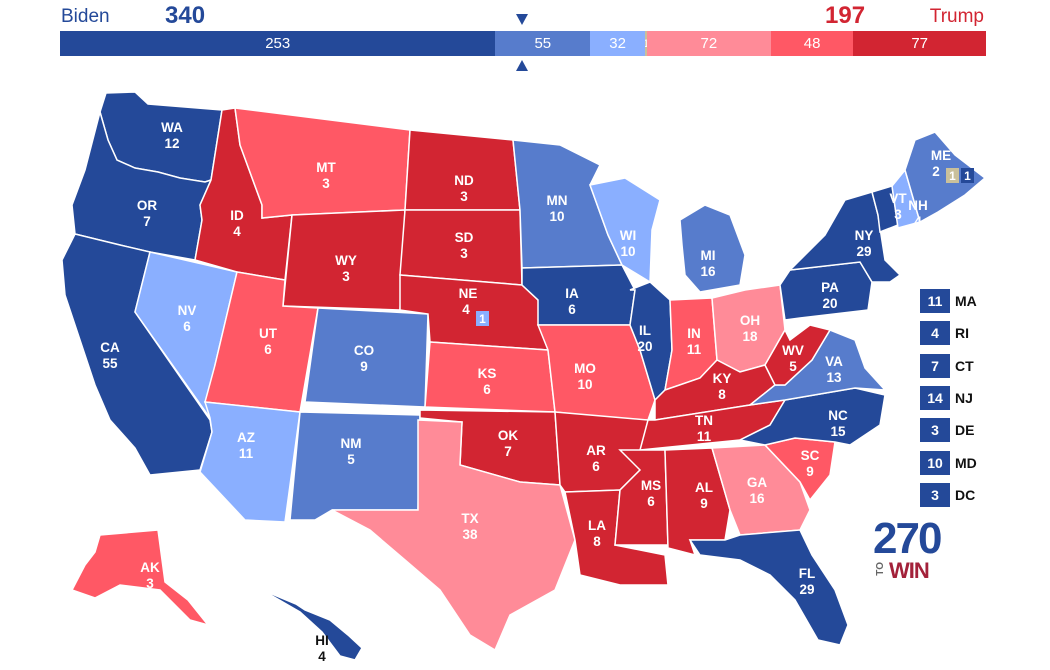  What do you see at coordinates (965, 494) in the screenshot?
I see `small-state-abbr: DC` at bounding box center [965, 494].